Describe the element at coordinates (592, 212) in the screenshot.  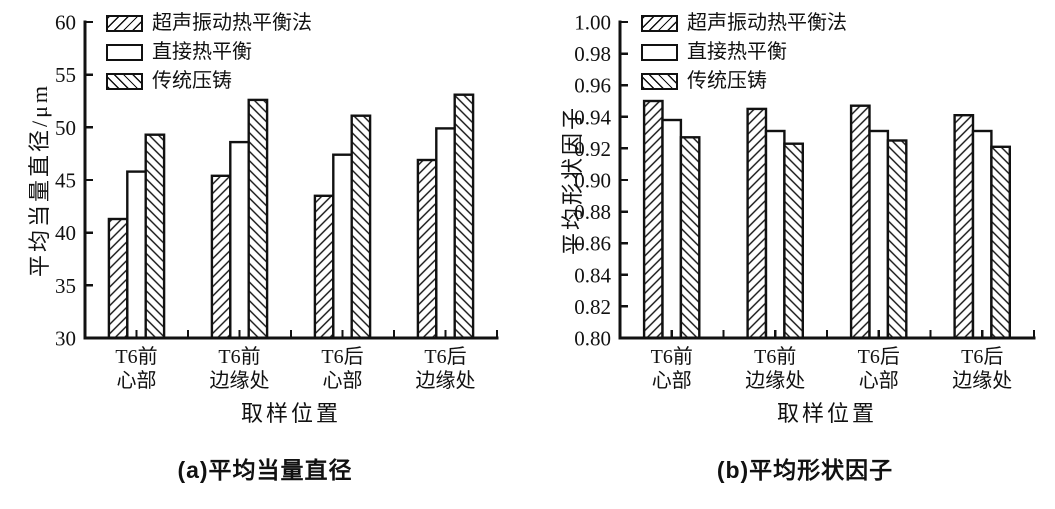
I see `y-tick-label: 0.88` at that location.